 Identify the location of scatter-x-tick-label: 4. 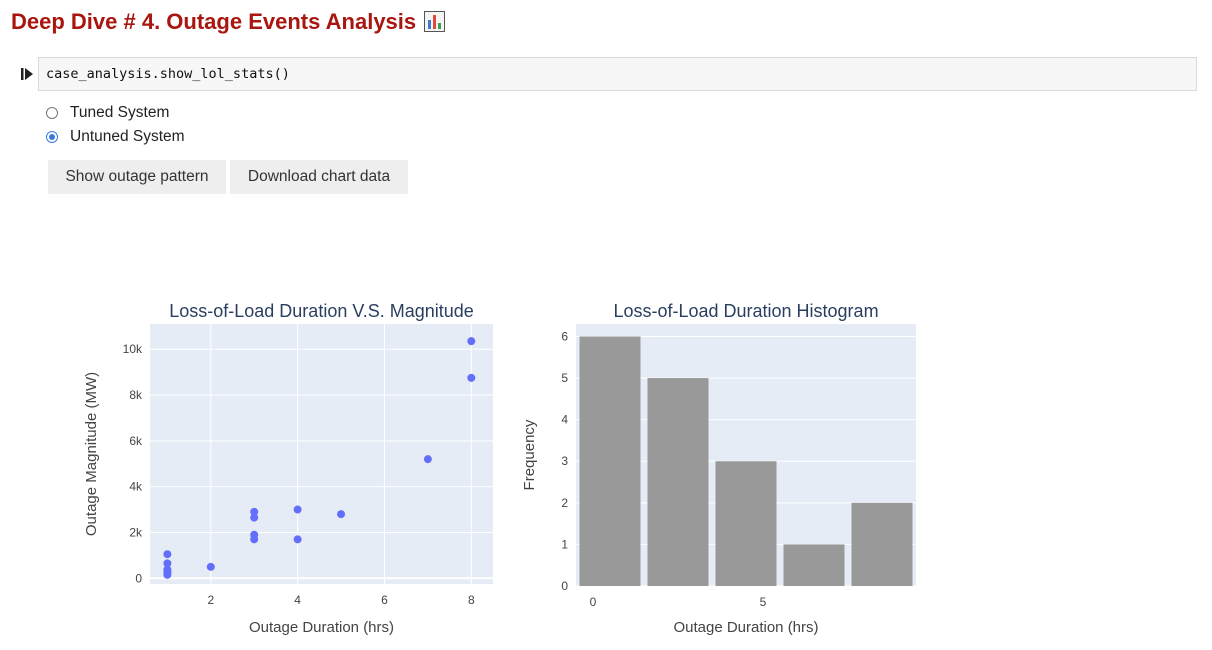
(297, 600).